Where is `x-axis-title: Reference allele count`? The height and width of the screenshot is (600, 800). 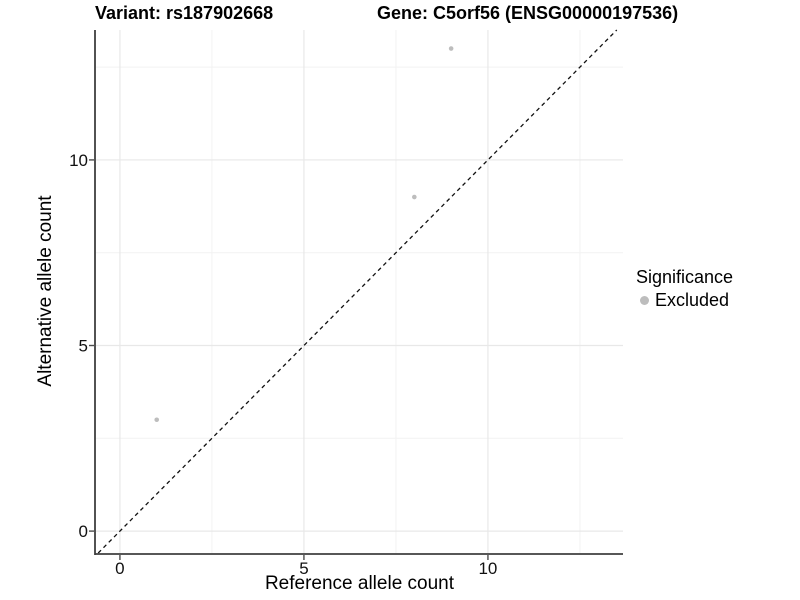 x-axis-title: Reference allele count is located at coordinates (359, 583).